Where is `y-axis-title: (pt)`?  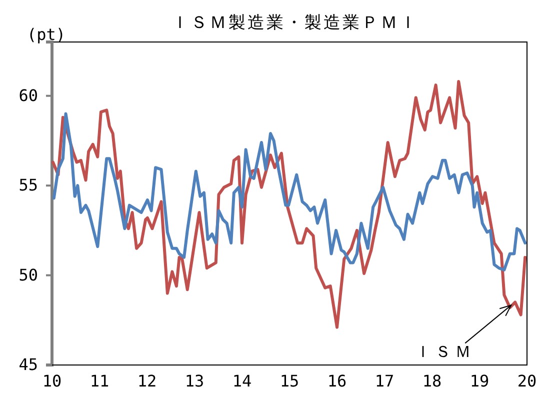
y-axis-title: (pt) is located at coordinates (46, 34).